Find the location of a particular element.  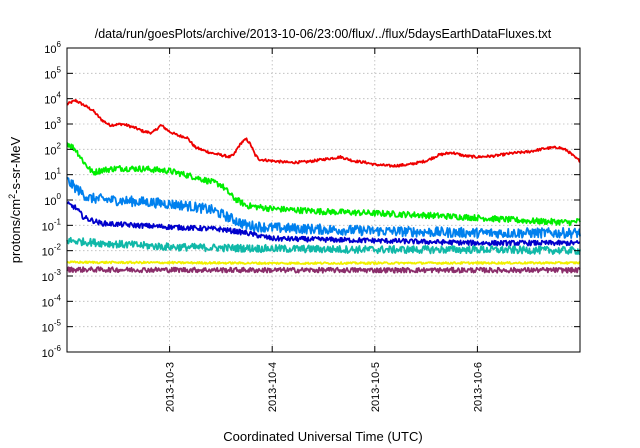

x-tick-label: 2013-10-3 is located at coordinates (171, 387).